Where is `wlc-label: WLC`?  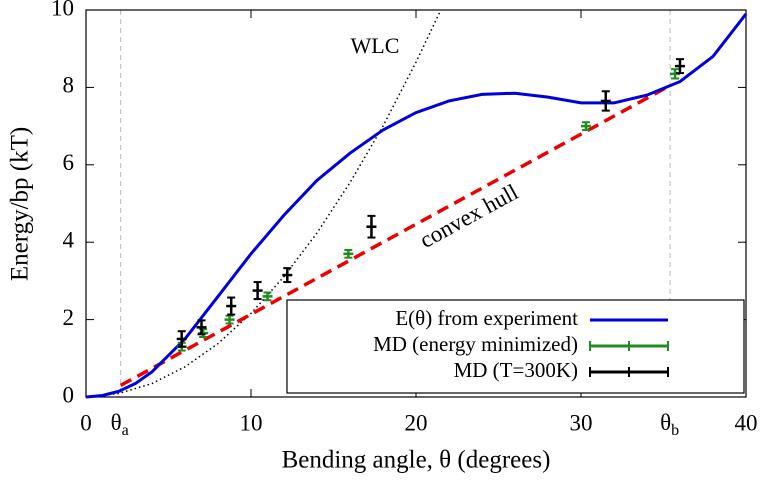 wlc-label: WLC is located at coordinates (375, 45).